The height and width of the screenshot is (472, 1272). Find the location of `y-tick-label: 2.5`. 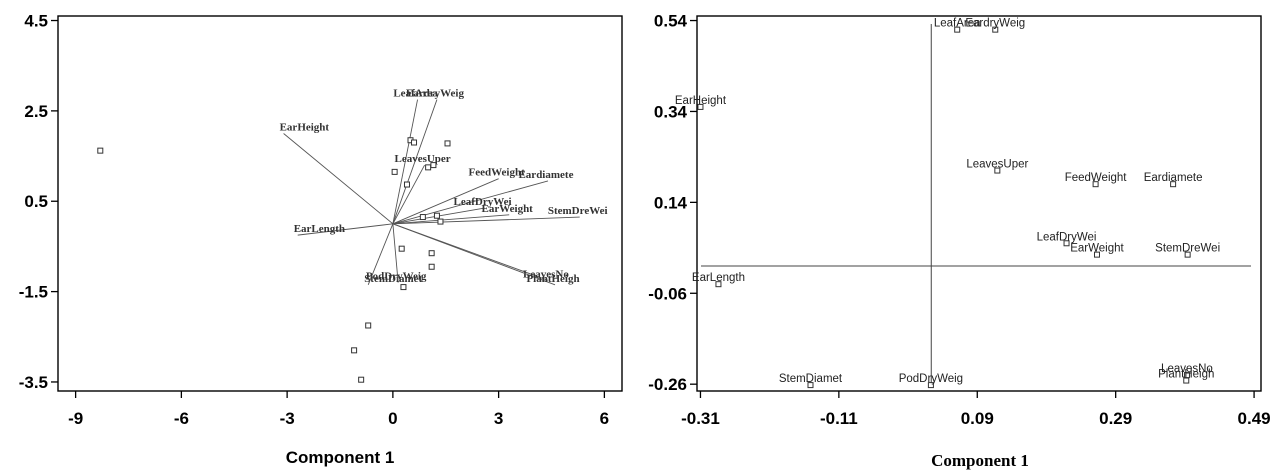

y-tick-label: 2.5 is located at coordinates (36, 111).